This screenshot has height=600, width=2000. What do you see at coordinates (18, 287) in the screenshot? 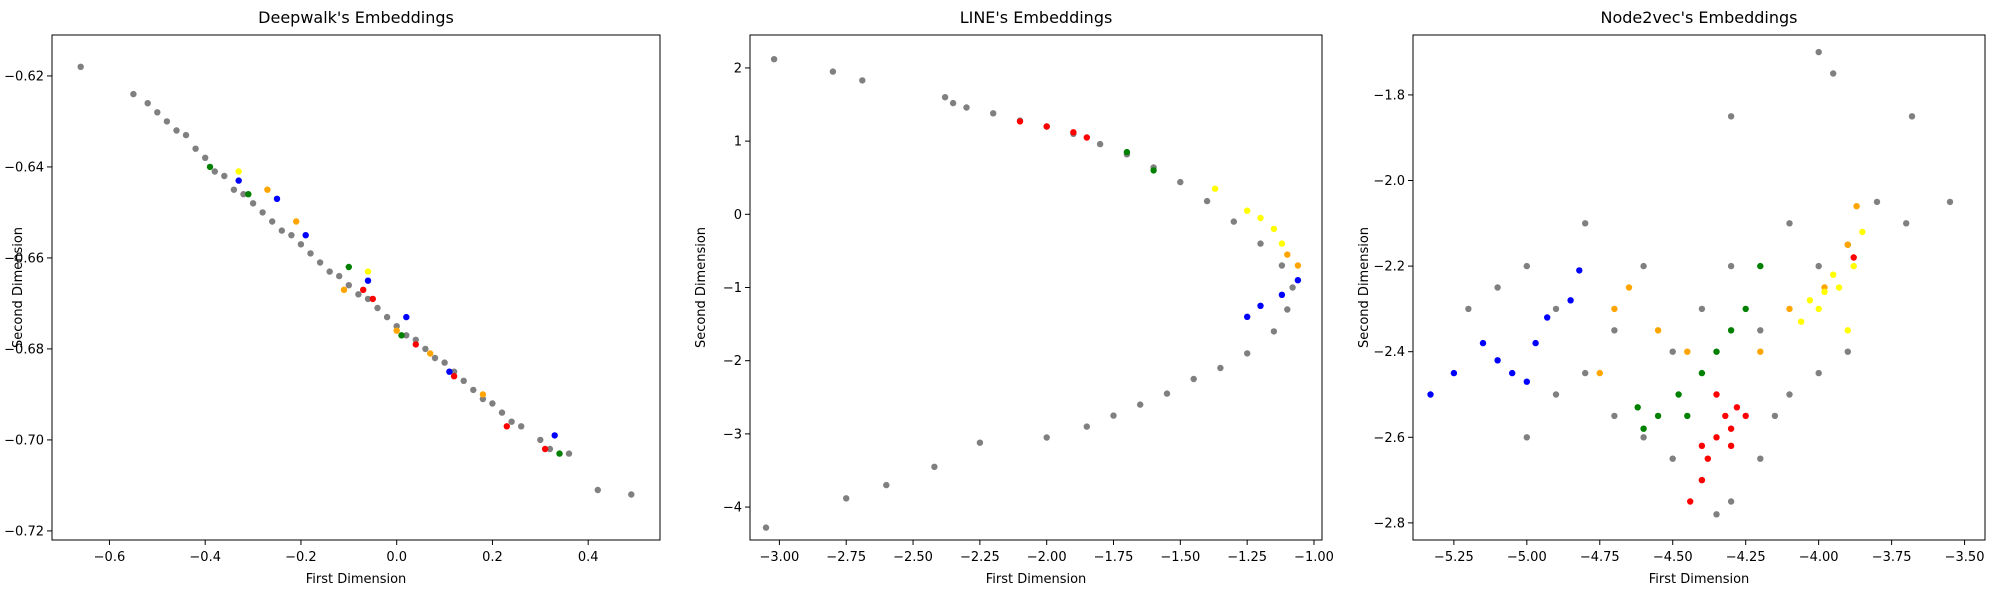
I see `deepwalk-y-axis-label: Second Dimension` at bounding box center [18, 287].